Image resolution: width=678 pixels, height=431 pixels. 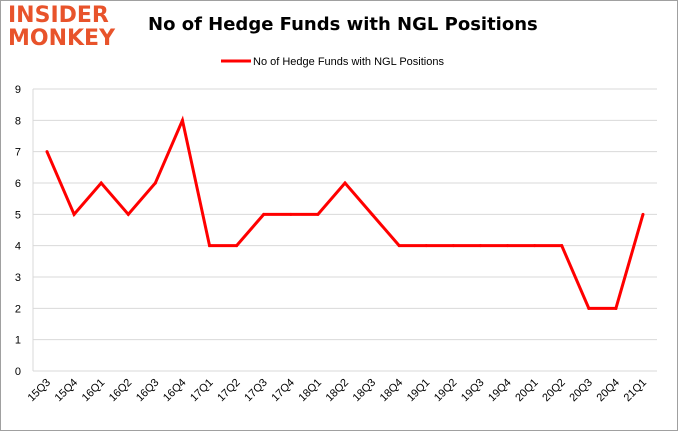 What do you see at coordinates (58, 15) in the screenshot?
I see `logo-line-1: INSIDER` at bounding box center [58, 15].